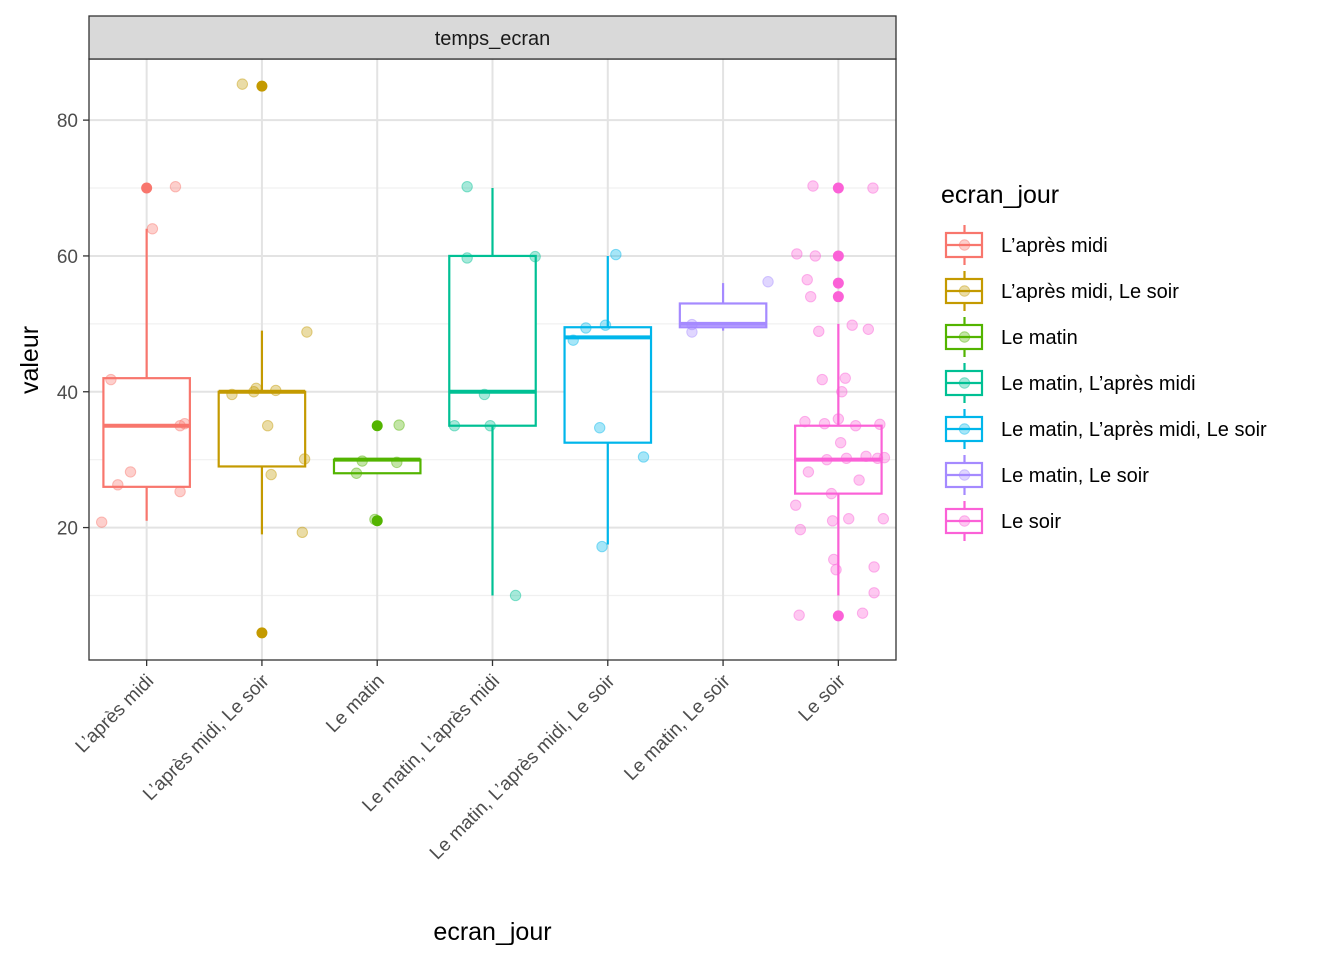  What do you see at coordinates (1054, 246) in the screenshot?
I see `legend-label: L’après midi` at bounding box center [1054, 246].